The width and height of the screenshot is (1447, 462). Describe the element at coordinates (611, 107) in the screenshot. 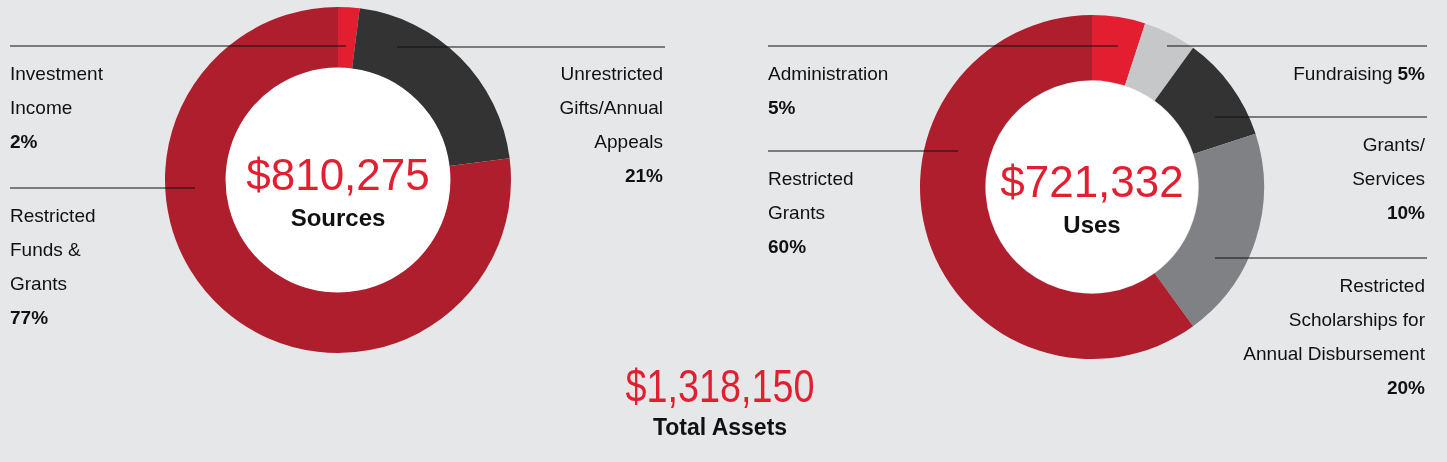

I see `slice-label: Unrestricted Gifts/Annual Appeals` at that location.